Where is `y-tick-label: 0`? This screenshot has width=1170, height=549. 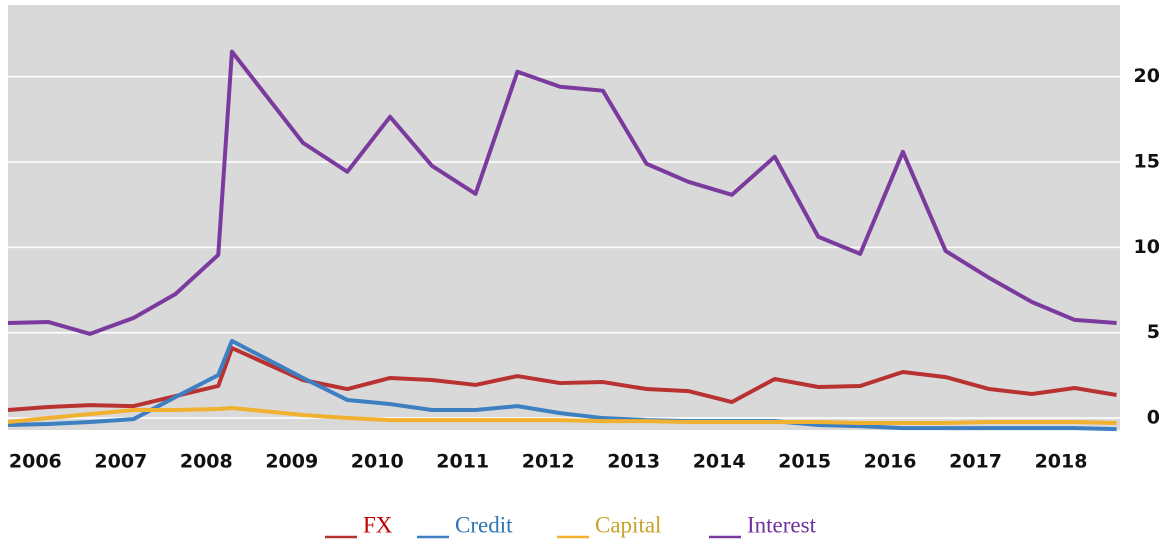
y-tick-label: 0 is located at coordinates (1153, 418).